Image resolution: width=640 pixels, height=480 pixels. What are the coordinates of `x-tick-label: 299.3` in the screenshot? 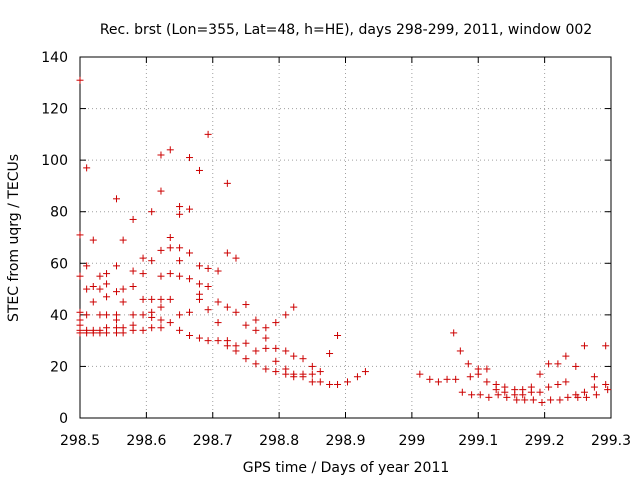 It's located at (611, 441).